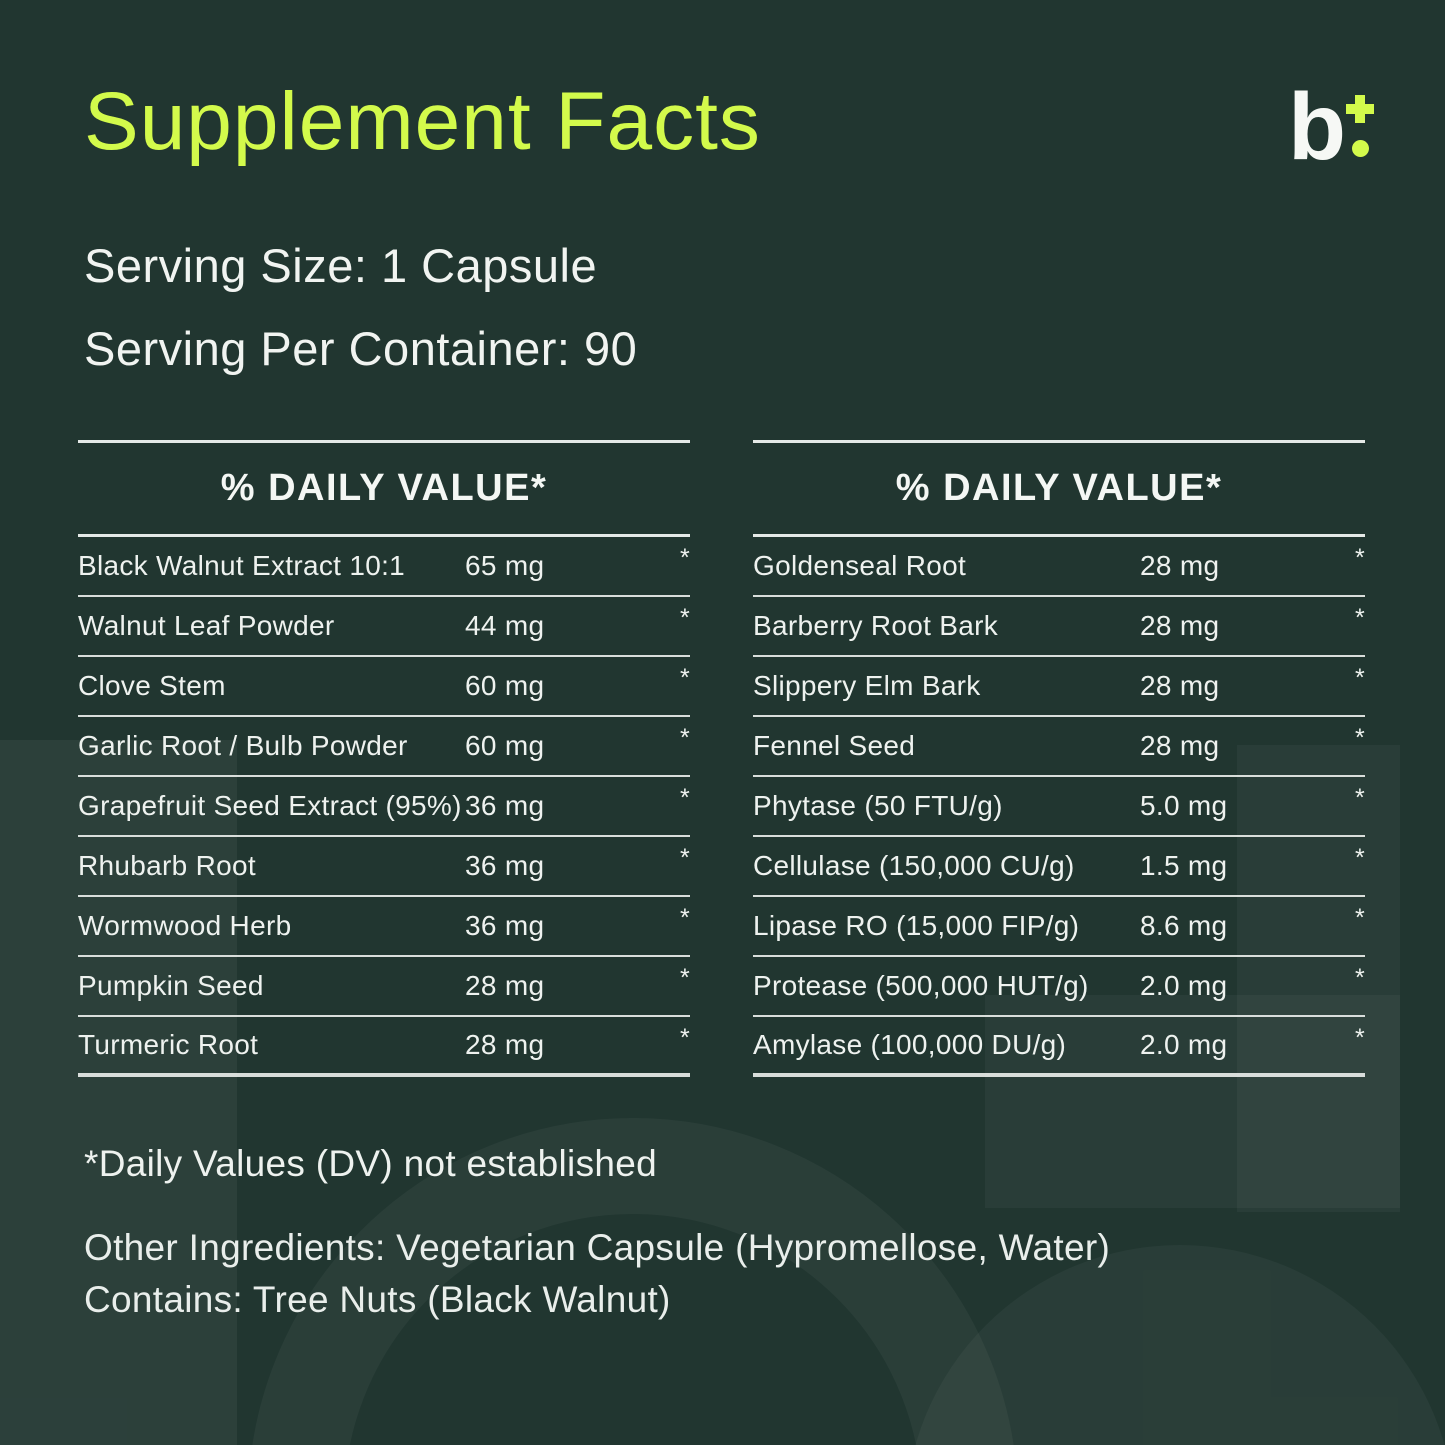  What do you see at coordinates (341, 265) in the screenshot?
I see `serving-size-text: Serving Size: 1 Capsule` at bounding box center [341, 265].